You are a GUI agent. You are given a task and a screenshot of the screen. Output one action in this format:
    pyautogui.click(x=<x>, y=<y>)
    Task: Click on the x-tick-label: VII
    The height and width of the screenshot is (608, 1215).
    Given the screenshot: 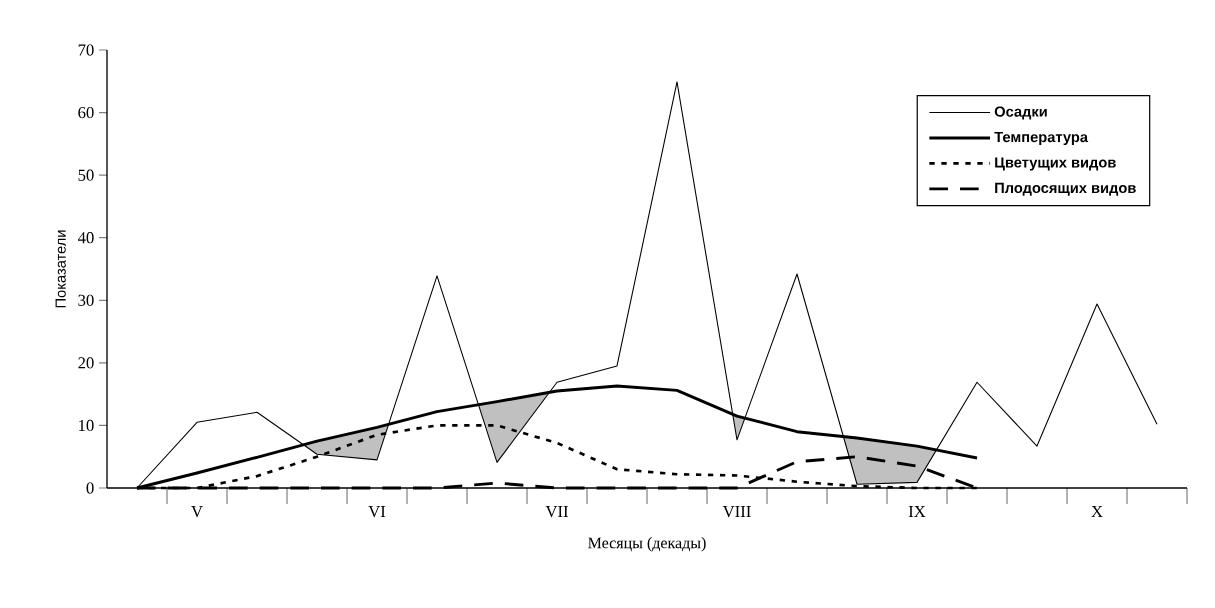 What is the action you would take?
    pyautogui.click(x=556, y=512)
    